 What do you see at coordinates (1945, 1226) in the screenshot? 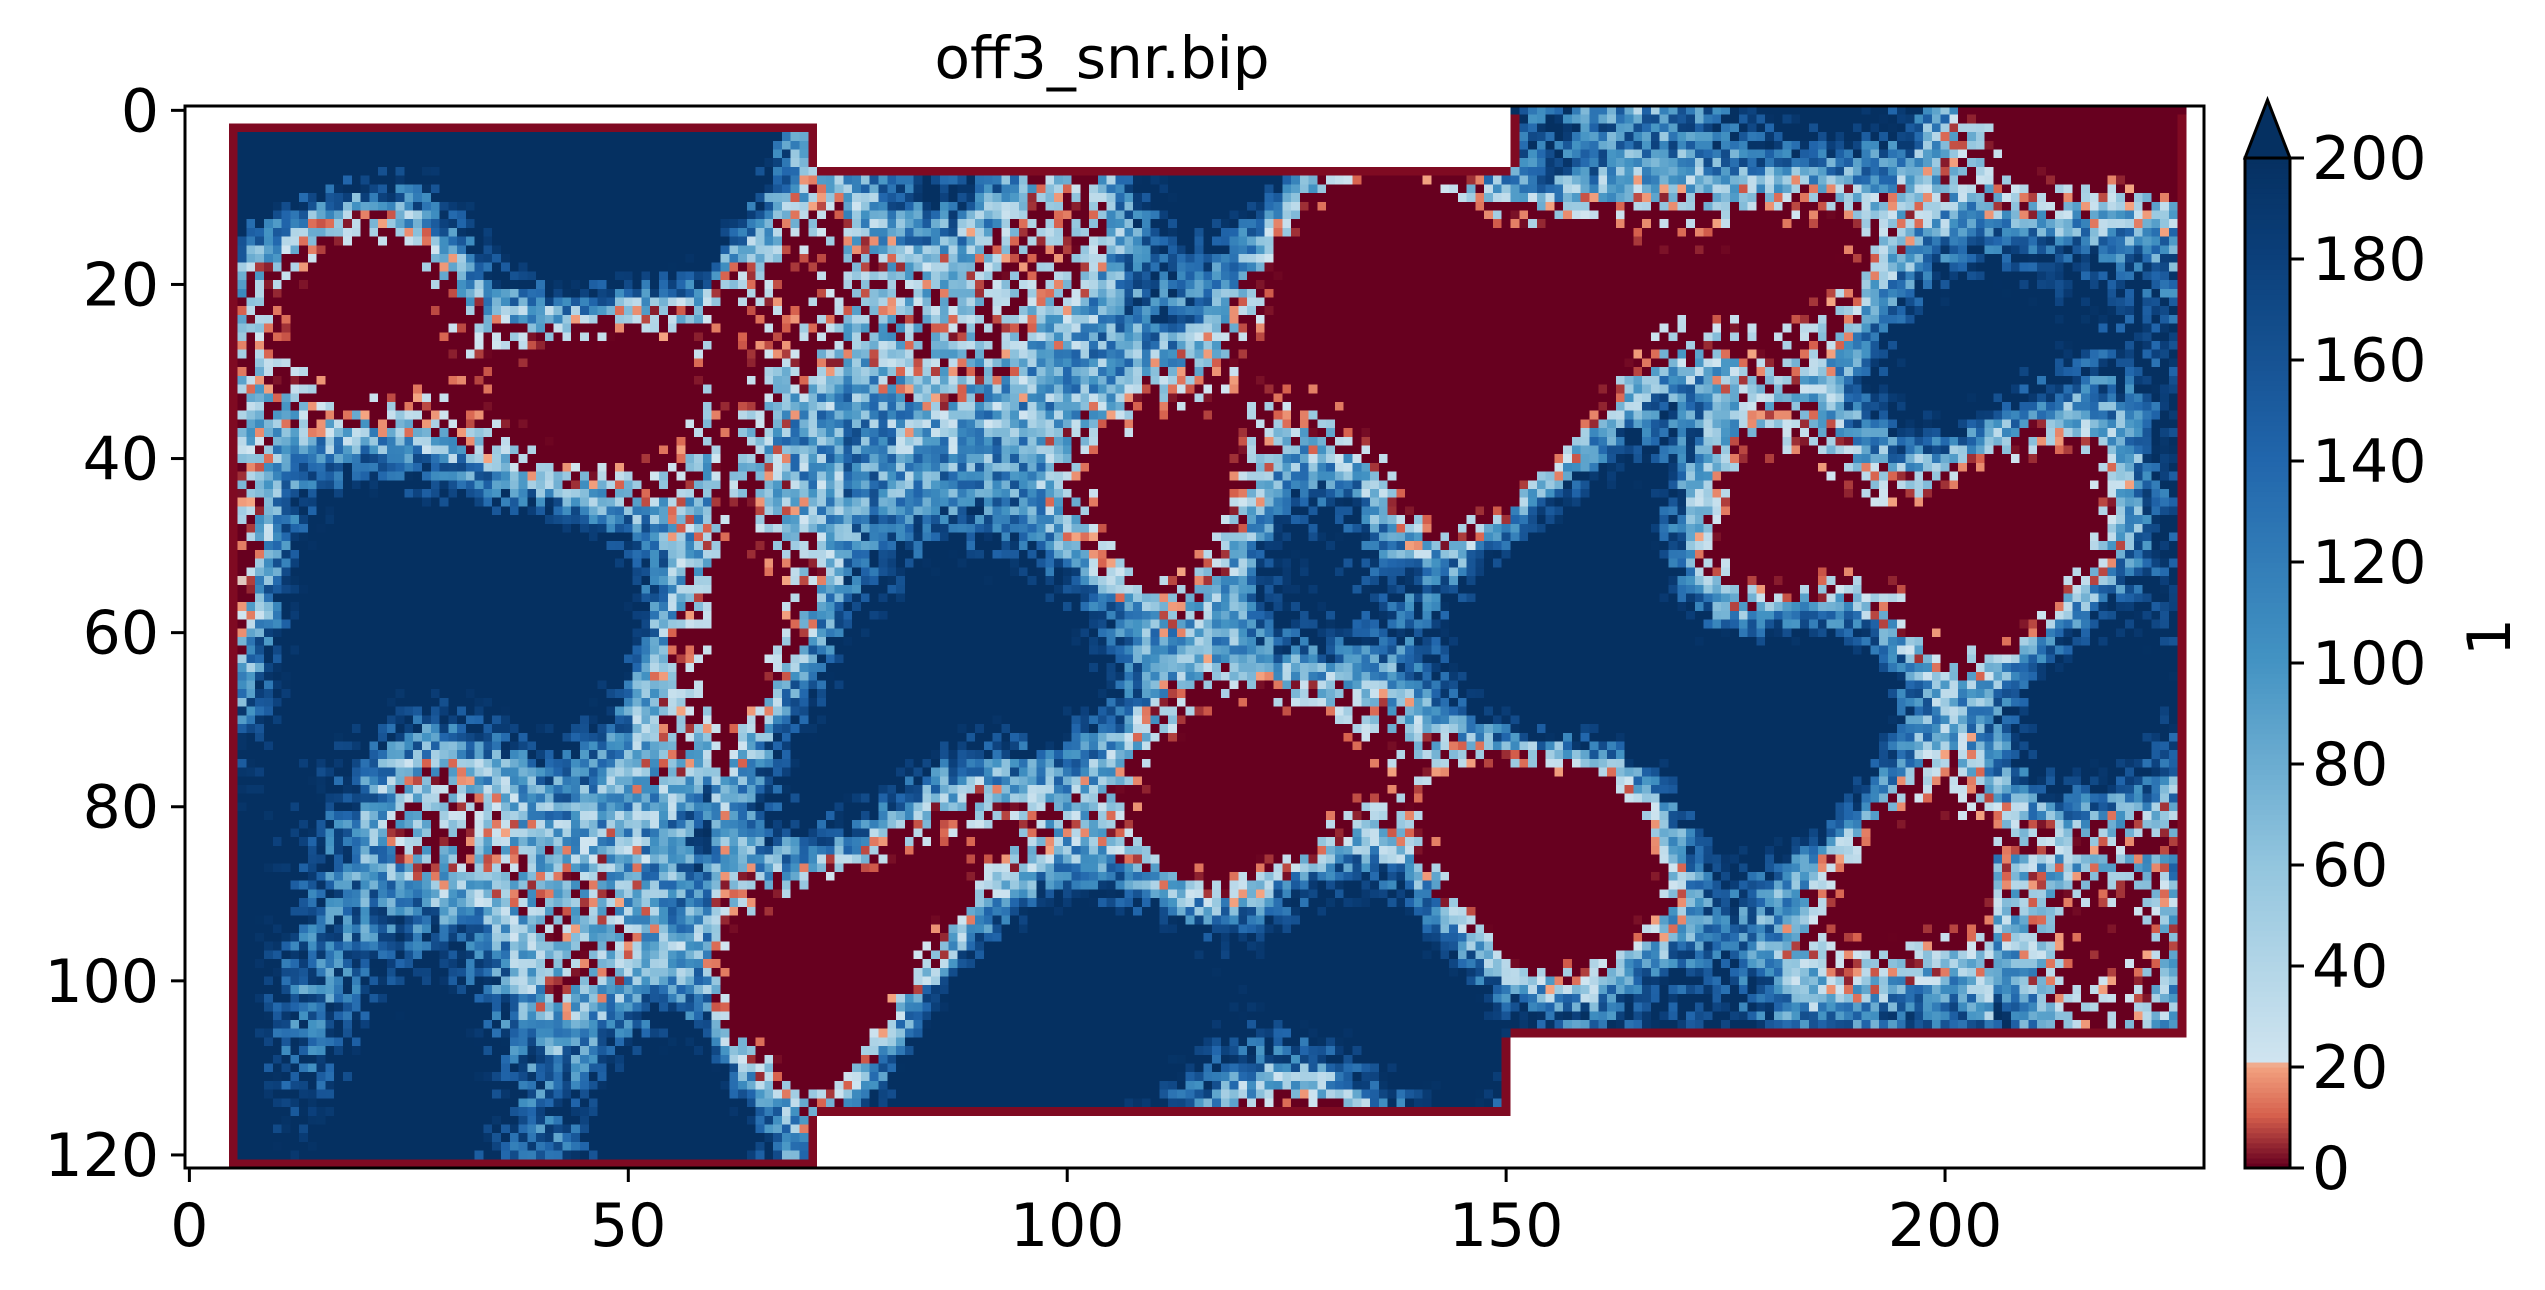
I see `x-tick-label: 200` at bounding box center [1945, 1226].